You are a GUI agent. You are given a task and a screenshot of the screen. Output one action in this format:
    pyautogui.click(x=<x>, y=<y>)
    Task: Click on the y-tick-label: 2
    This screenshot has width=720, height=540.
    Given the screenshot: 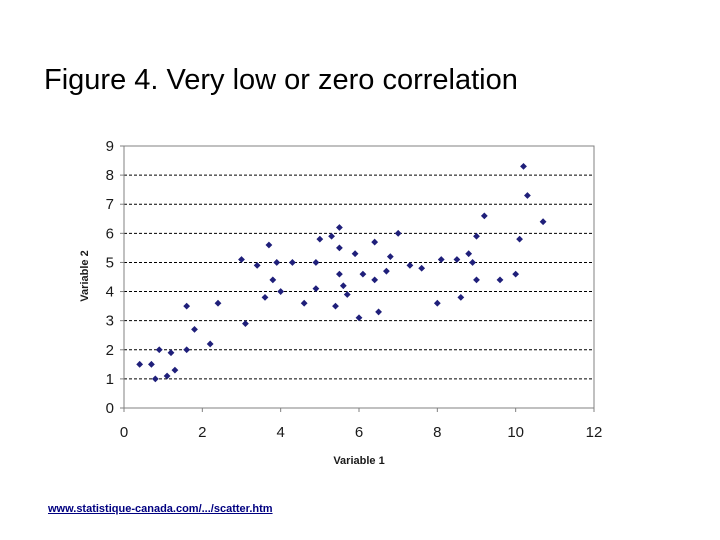 What is the action you would take?
    pyautogui.click(x=110, y=350)
    